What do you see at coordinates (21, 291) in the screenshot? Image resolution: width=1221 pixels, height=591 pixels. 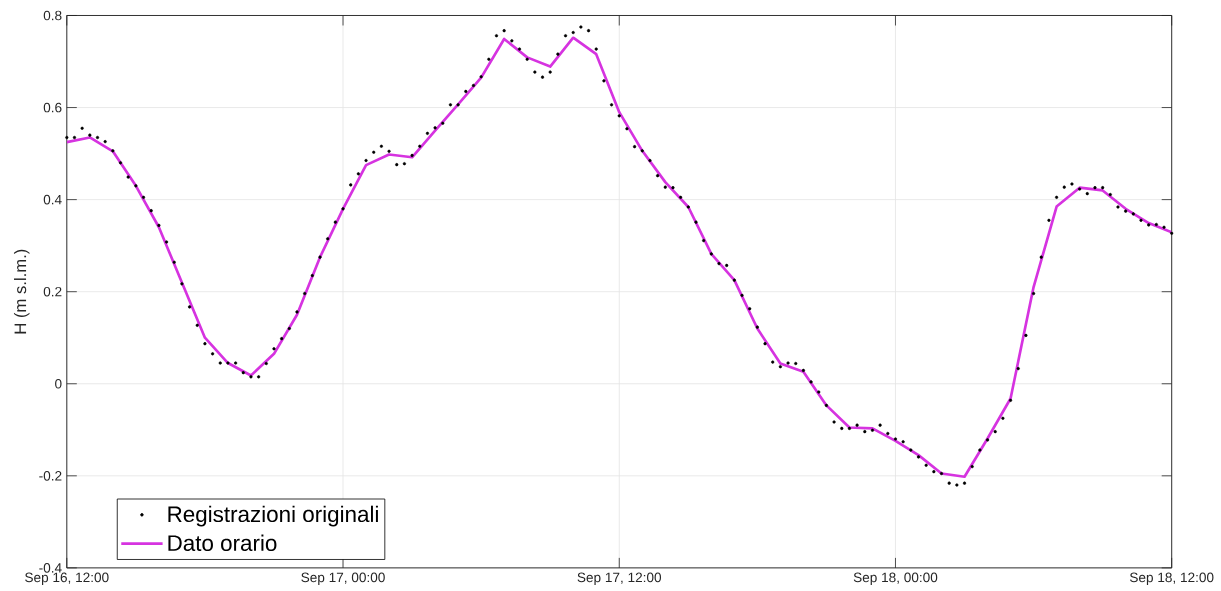 I see `y-axis-title: H (m s.l.m.)` at bounding box center [21, 291].